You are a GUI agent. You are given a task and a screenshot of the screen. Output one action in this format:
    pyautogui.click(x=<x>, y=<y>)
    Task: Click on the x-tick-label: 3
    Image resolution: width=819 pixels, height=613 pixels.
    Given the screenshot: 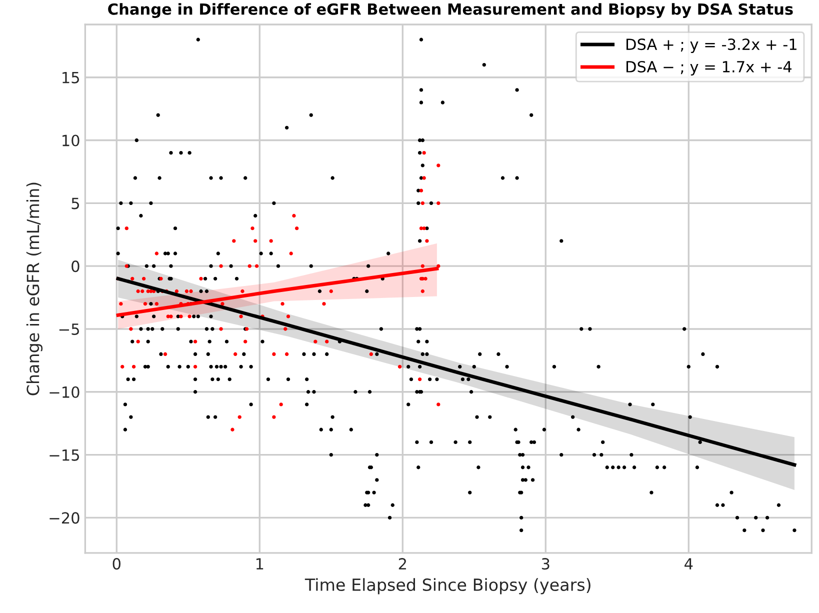 What is the action you would take?
    pyautogui.click(x=546, y=564)
    